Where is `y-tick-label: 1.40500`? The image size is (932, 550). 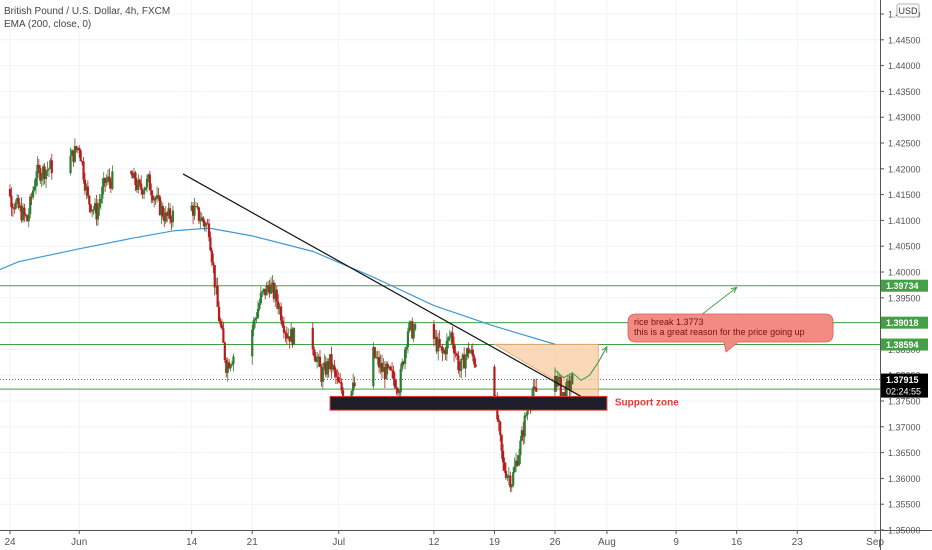 y-tick-label: 1.40500 is located at coordinates (904, 247).